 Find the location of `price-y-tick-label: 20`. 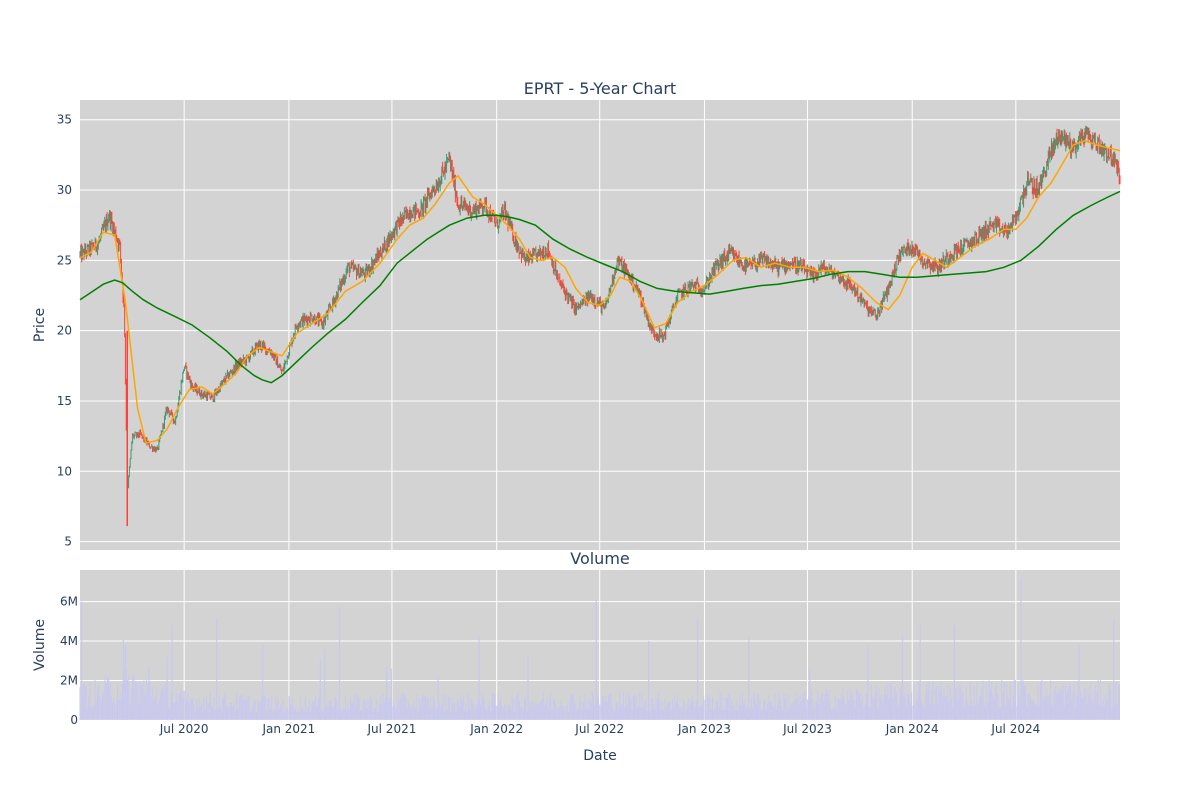

price-y-tick-label: 20 is located at coordinates (64, 331).